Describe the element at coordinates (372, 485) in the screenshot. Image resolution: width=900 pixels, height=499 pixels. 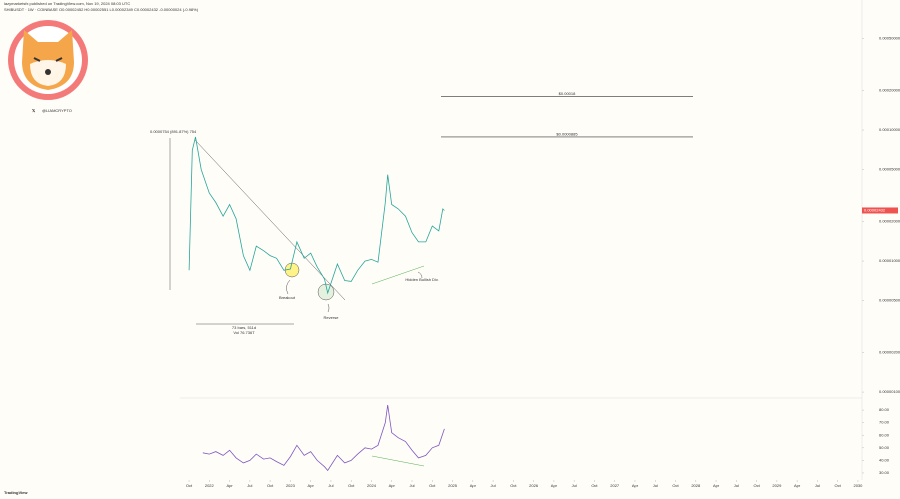
I see `x-tick-label: 2024` at that location.